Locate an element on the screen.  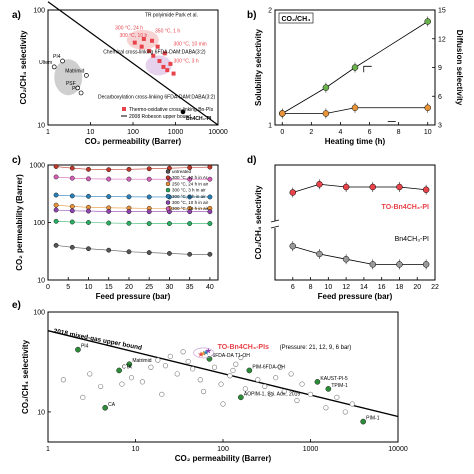
panel-label-e: e) is located at coordinates (16, 305).